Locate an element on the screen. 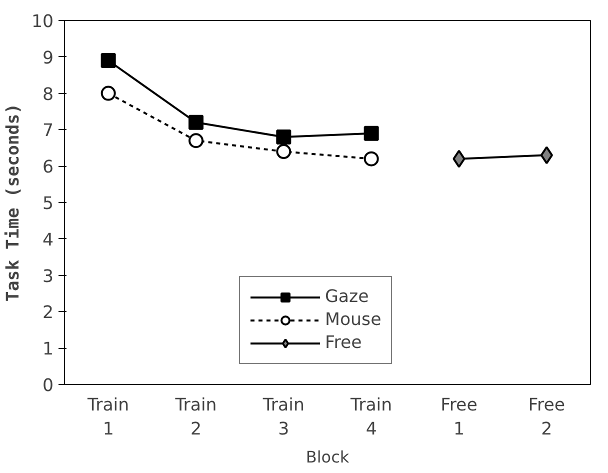 This screenshot has width=608, height=473. y-tick-label: 4 is located at coordinates (48, 240).